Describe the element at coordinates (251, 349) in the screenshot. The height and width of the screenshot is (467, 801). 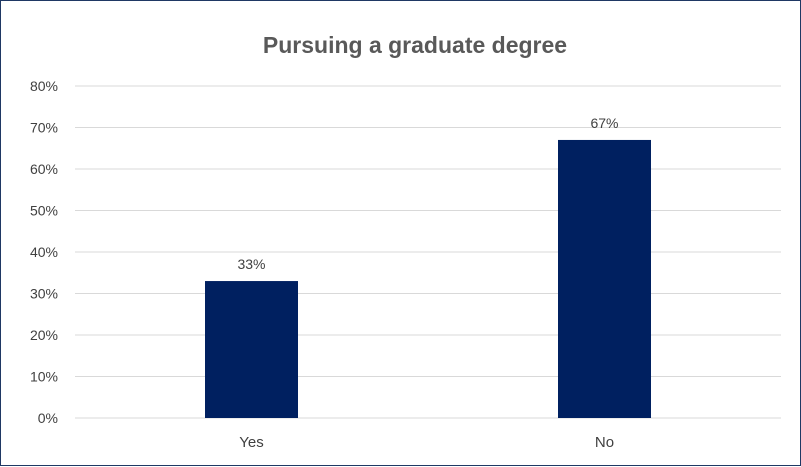
I see `bar-yes` at that location.